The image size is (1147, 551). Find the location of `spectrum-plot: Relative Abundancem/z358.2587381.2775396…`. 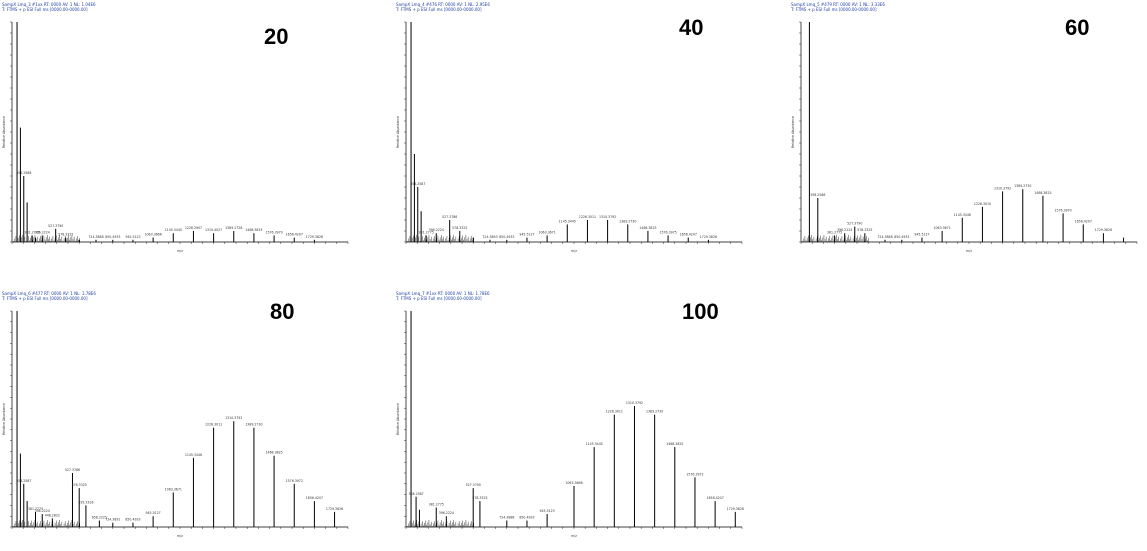

spectrum-plot: Relative Abundancem/z358.2587381.2775396… is located at coordinates (569, 137).